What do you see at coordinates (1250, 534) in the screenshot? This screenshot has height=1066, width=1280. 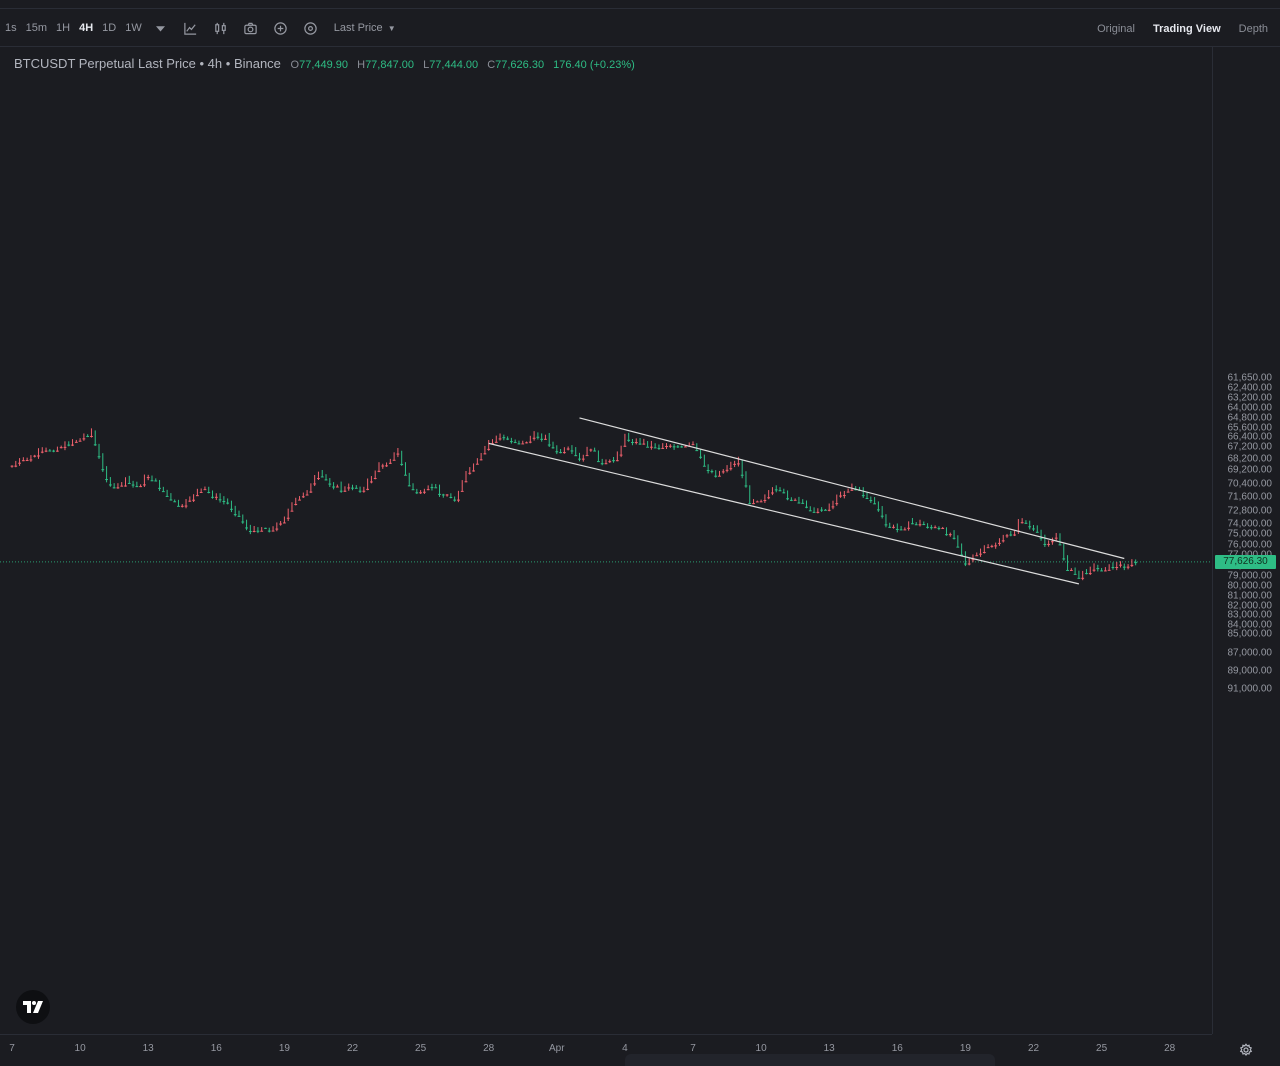 I see `price-tick-label: 75,000.00` at bounding box center [1250, 534].